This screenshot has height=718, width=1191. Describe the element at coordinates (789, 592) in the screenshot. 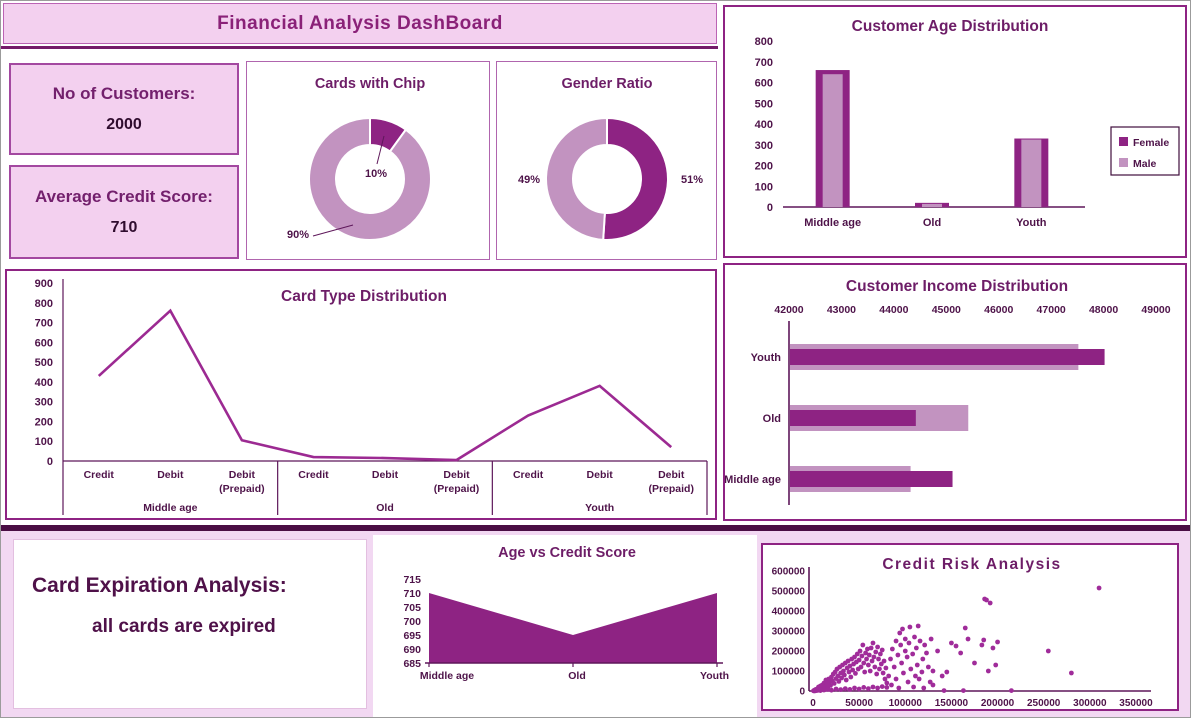

I see `svg-text: 500000` at that location.